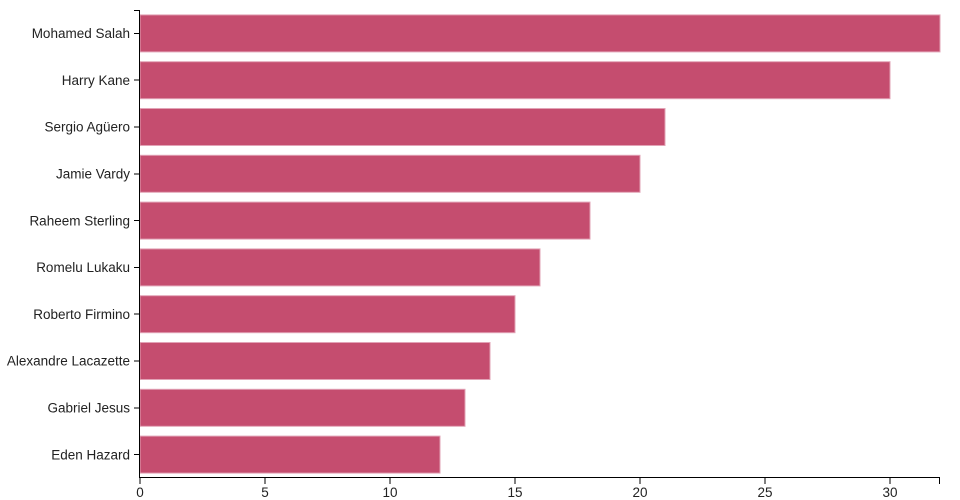  I want to click on y-axis-line, so click(137, 244).